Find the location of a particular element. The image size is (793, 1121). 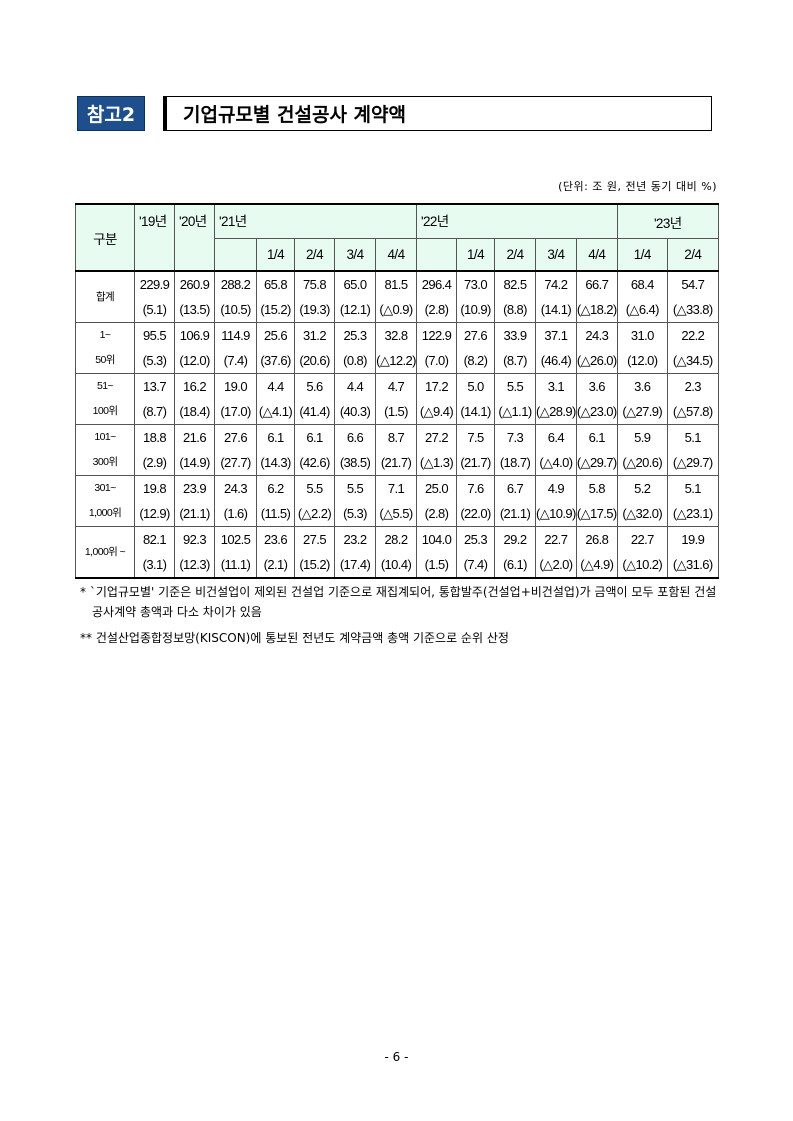

change-cell: (14.9) is located at coordinates (194, 463).